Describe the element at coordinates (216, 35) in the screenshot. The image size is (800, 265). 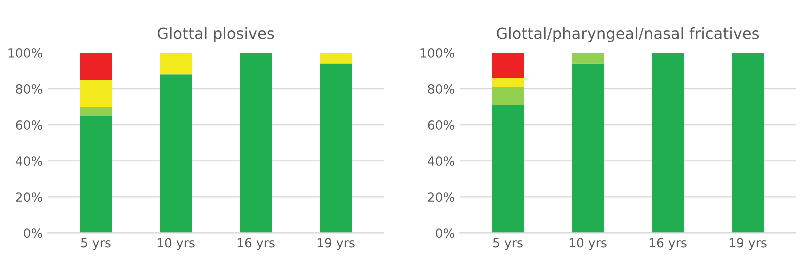
I see `chart-title: Glottal plosives` at that location.